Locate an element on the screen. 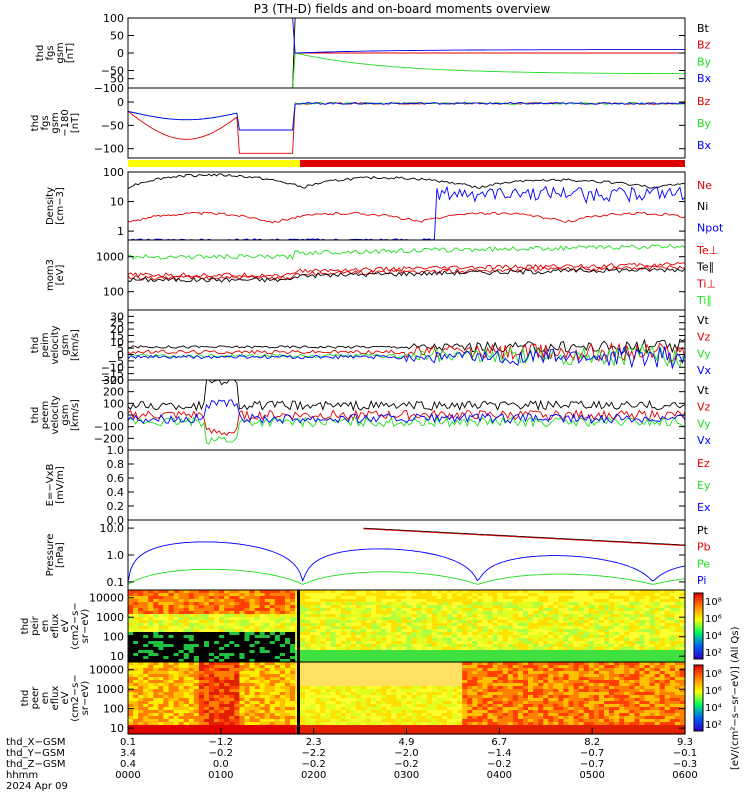  legend-p2-2: Bx is located at coordinates (704, 145).